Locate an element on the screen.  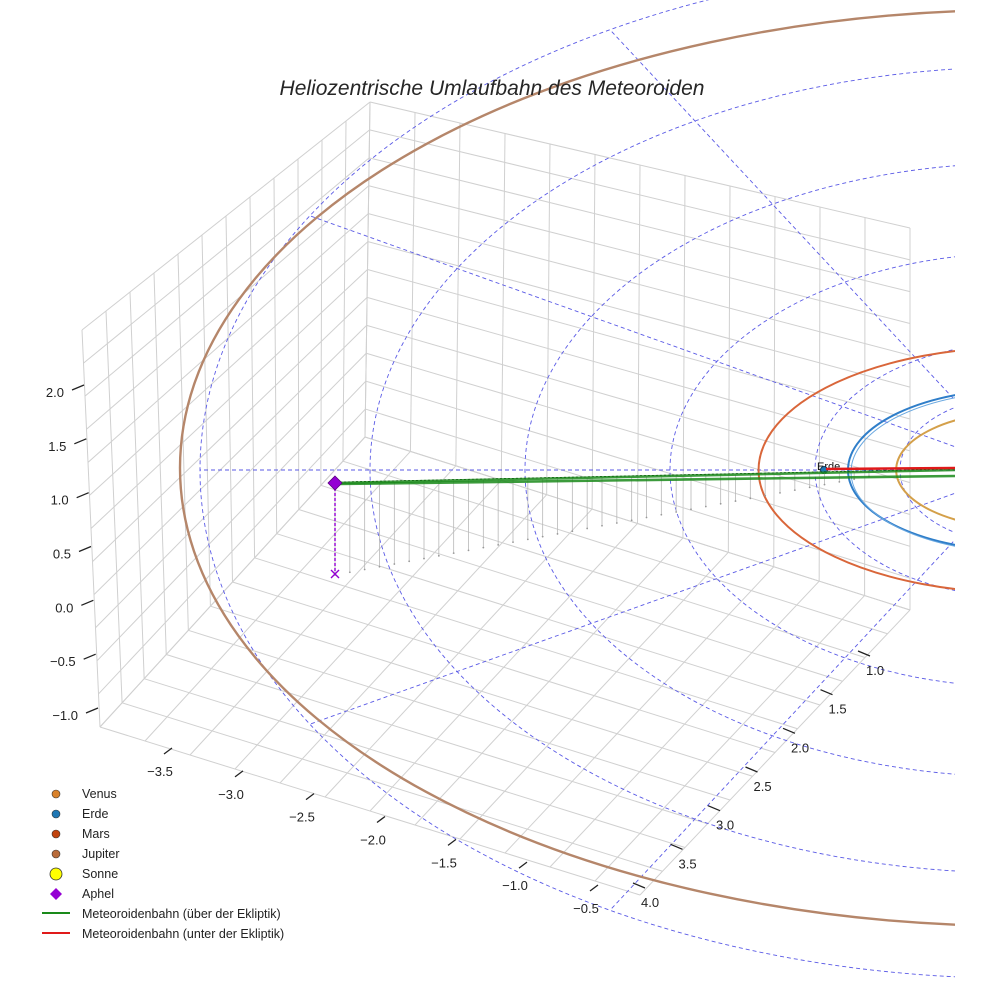
legend-marker-sonne is located at coordinates (56, 874).